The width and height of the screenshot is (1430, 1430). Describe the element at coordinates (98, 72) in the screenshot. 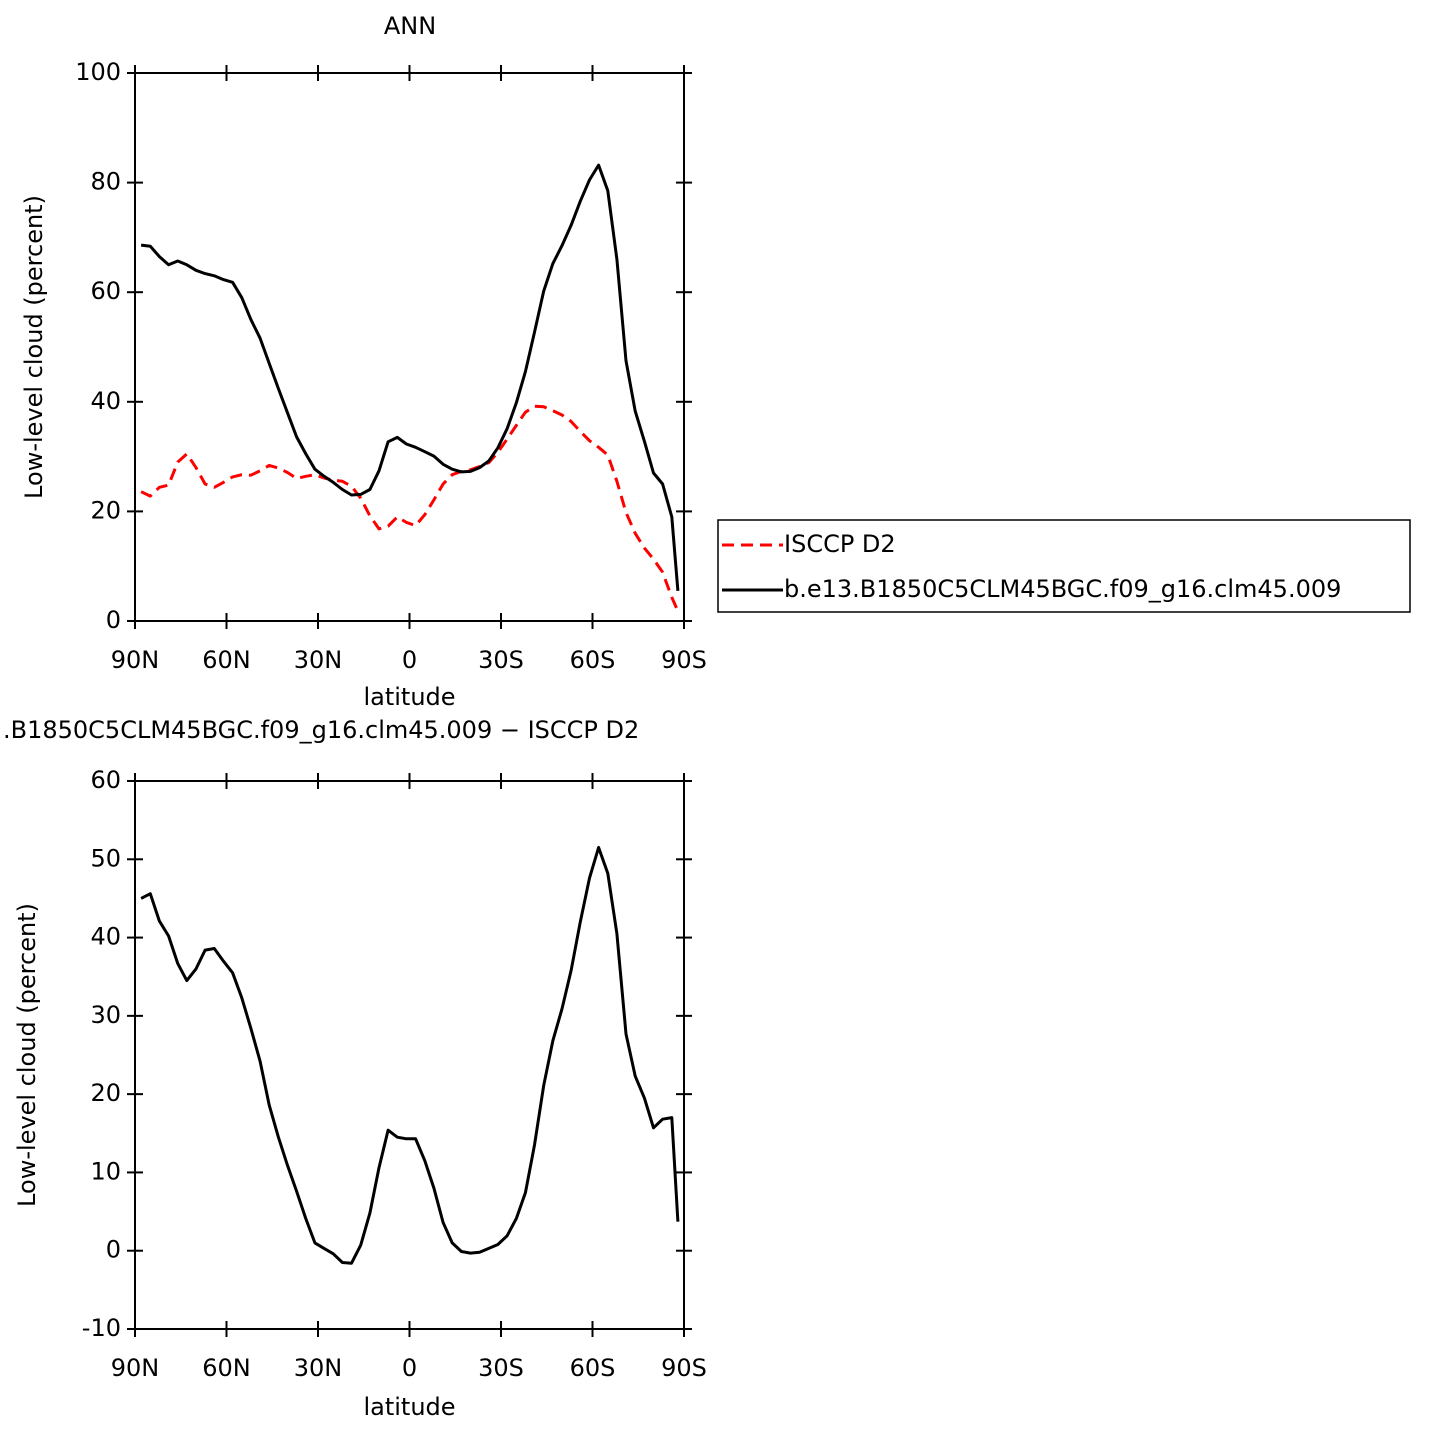

I see `y-tick-label: 100` at that location.